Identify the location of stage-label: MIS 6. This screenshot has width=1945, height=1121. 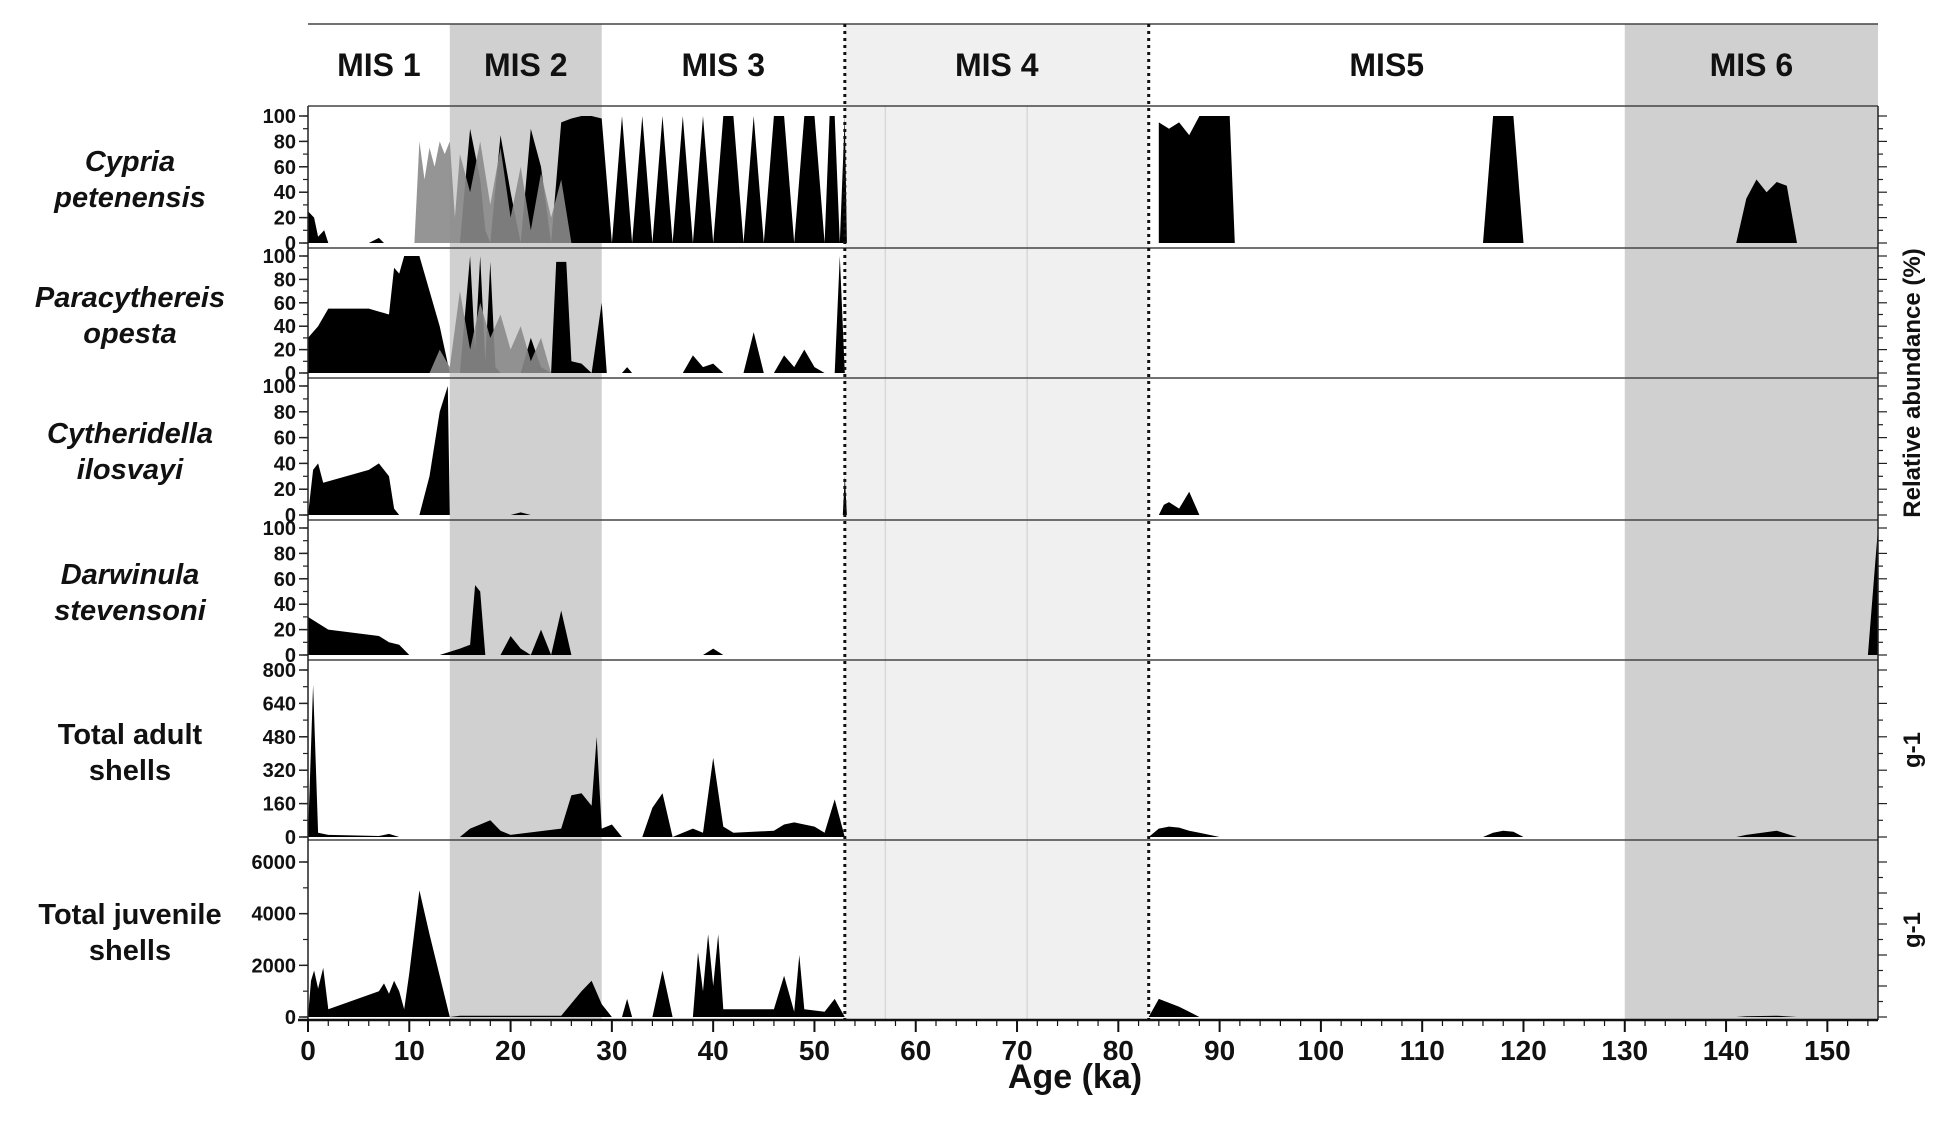
(1752, 65).